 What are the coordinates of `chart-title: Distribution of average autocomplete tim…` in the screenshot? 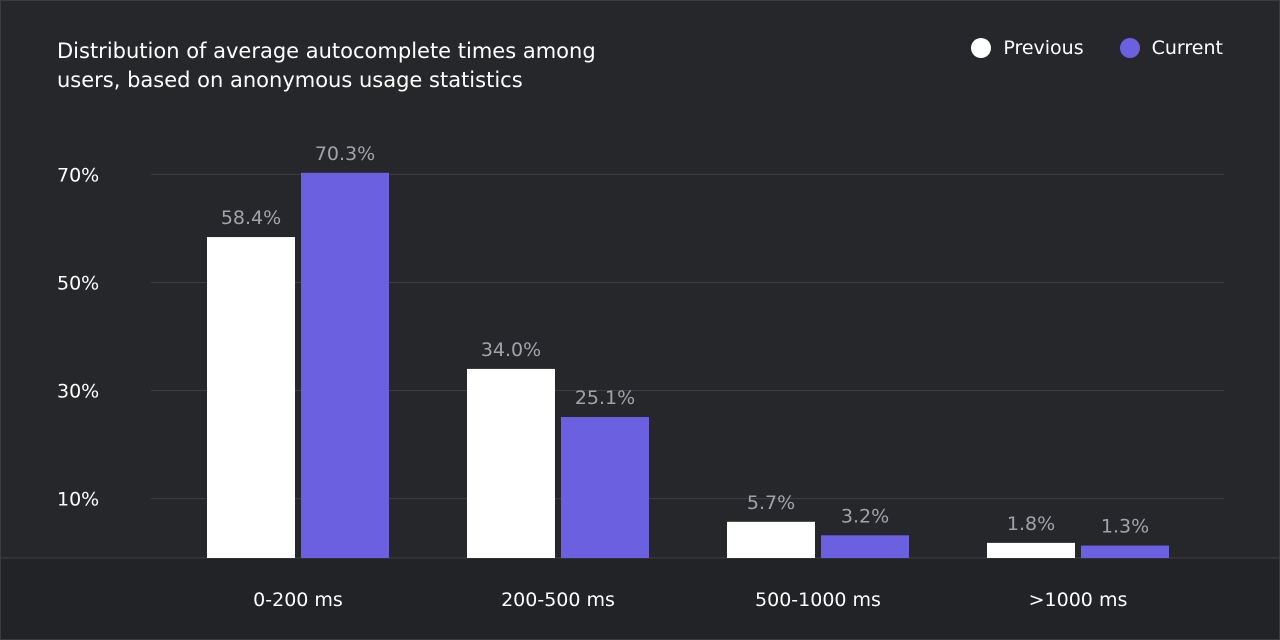 It's located at (357, 66).